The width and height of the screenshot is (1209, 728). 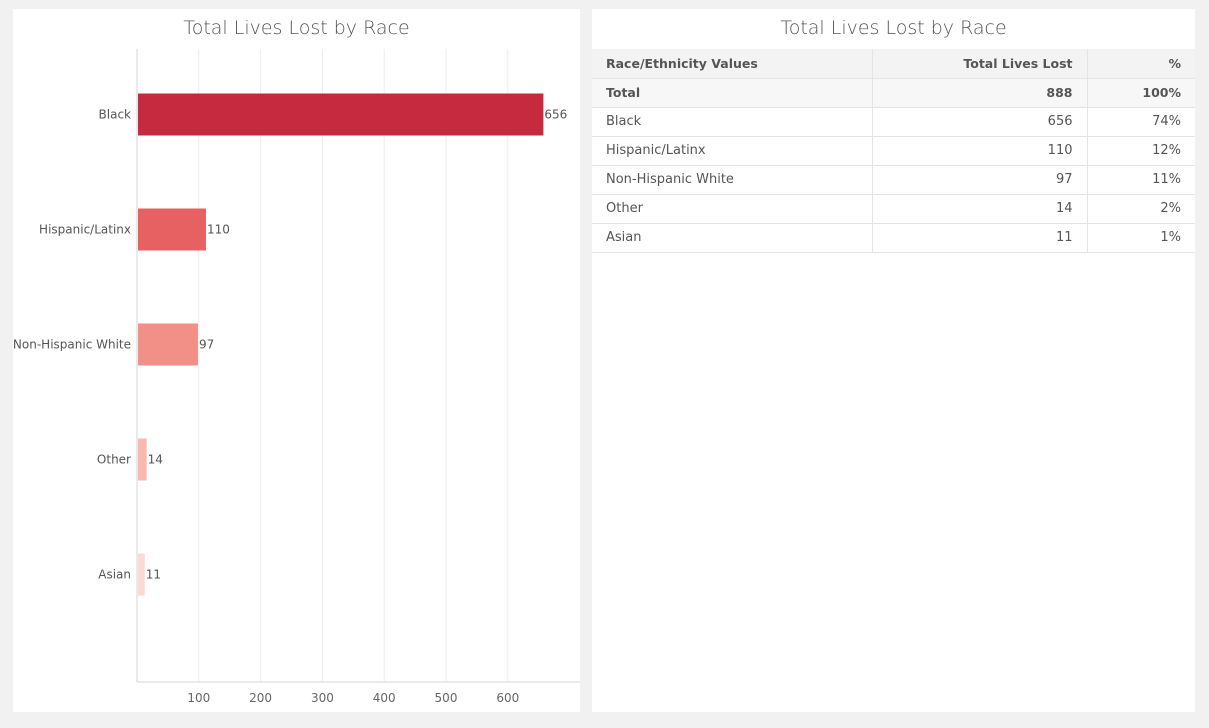 What do you see at coordinates (198, 698) in the screenshot?
I see `x-tick-label: 100` at bounding box center [198, 698].